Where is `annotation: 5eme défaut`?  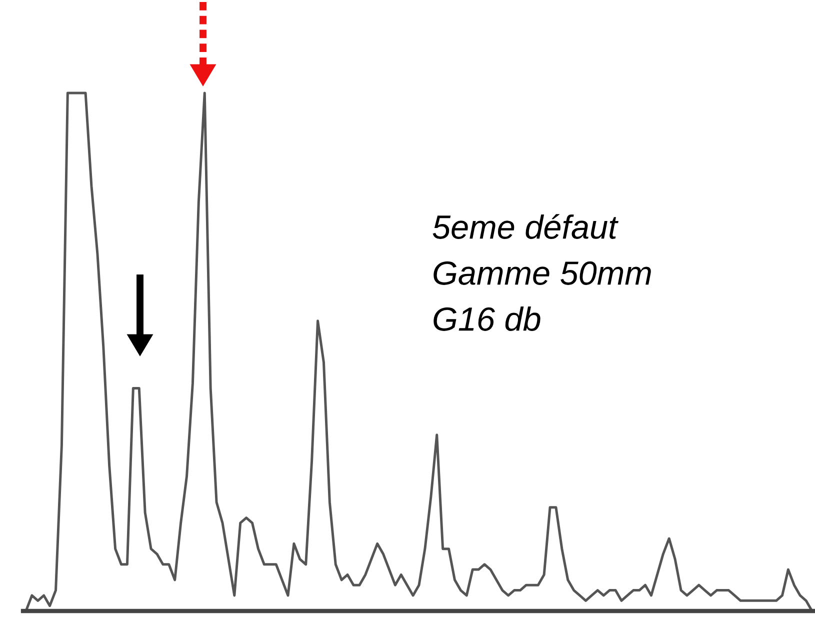
annotation: 5eme défaut is located at coordinates (525, 226).